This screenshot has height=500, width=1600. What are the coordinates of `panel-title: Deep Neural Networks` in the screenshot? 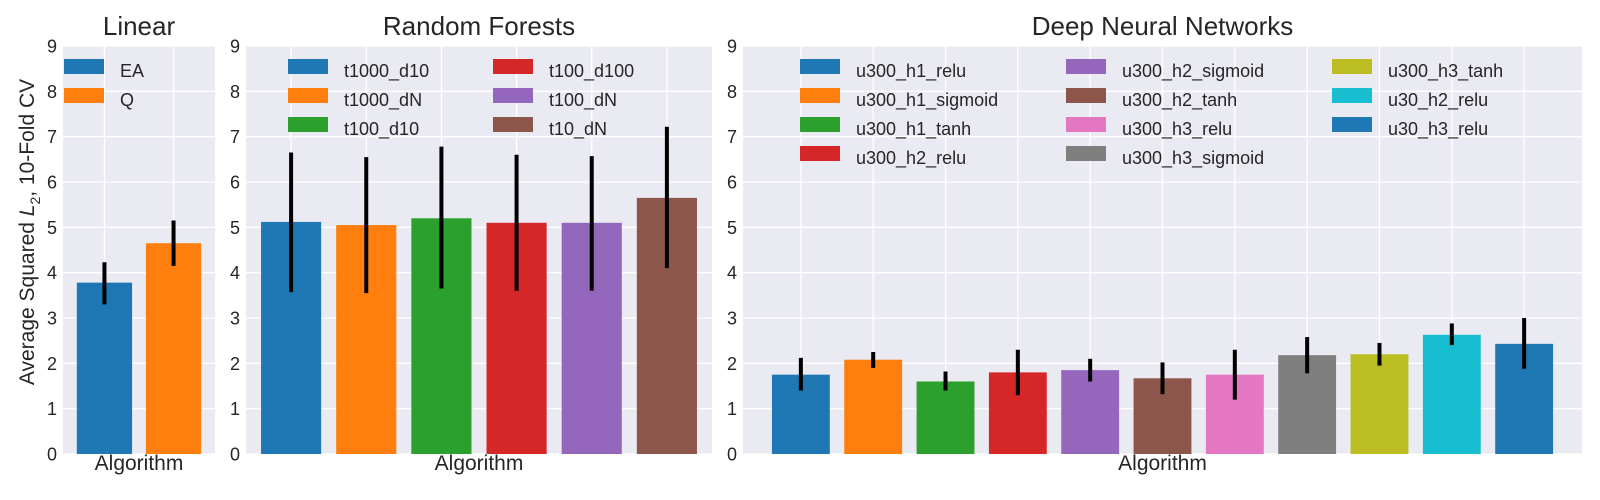 It's located at (1163, 26).